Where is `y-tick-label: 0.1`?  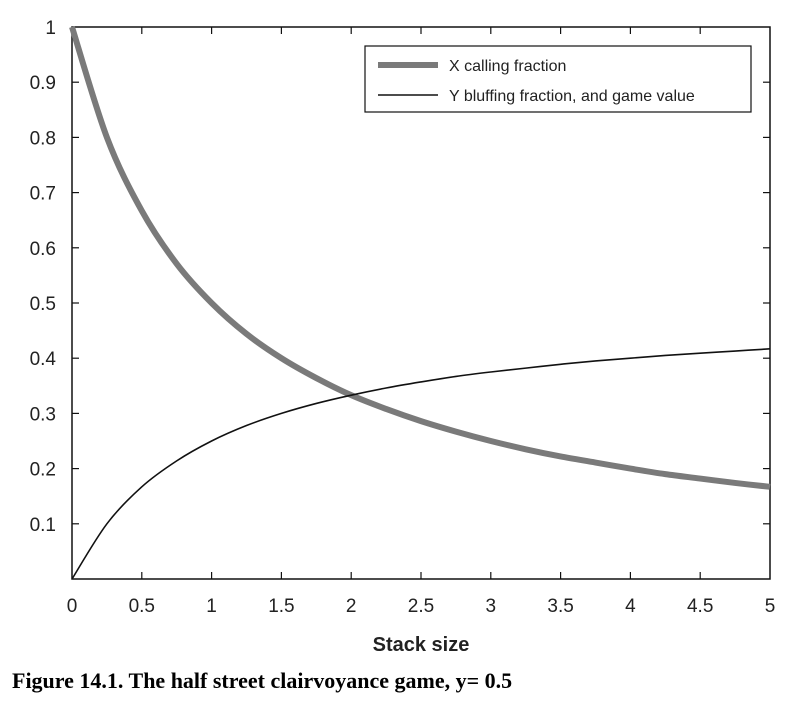
y-tick-label: 0.1 is located at coordinates (43, 525).